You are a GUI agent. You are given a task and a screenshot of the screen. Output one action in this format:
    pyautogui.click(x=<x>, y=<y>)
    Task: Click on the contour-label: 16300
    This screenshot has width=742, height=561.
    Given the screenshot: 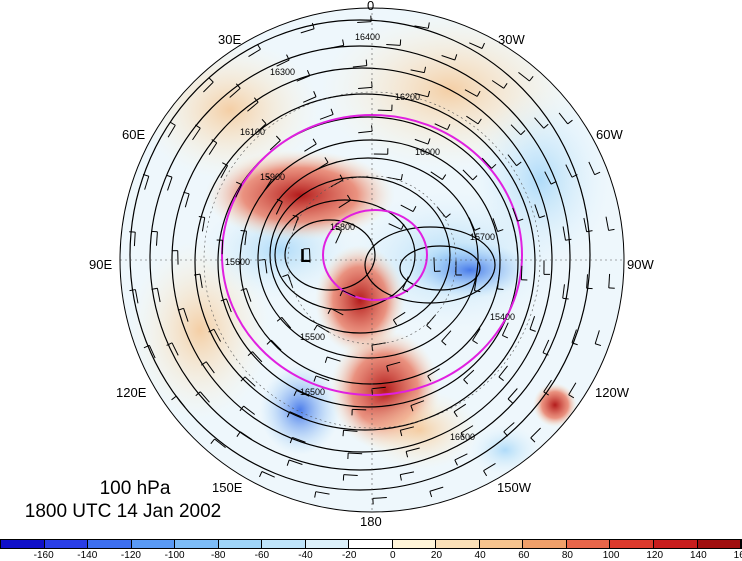 What is the action you would take?
    pyautogui.click(x=282, y=72)
    